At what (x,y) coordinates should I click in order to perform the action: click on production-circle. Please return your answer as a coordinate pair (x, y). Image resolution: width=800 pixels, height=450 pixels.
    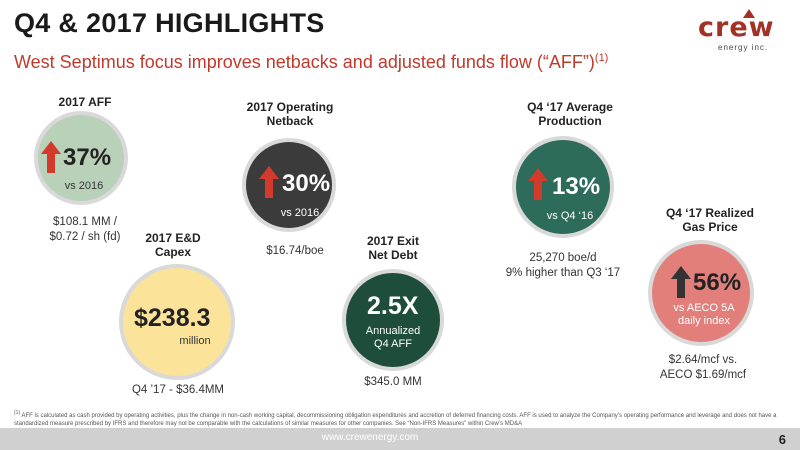
    Looking at the image, I should click on (563, 187).